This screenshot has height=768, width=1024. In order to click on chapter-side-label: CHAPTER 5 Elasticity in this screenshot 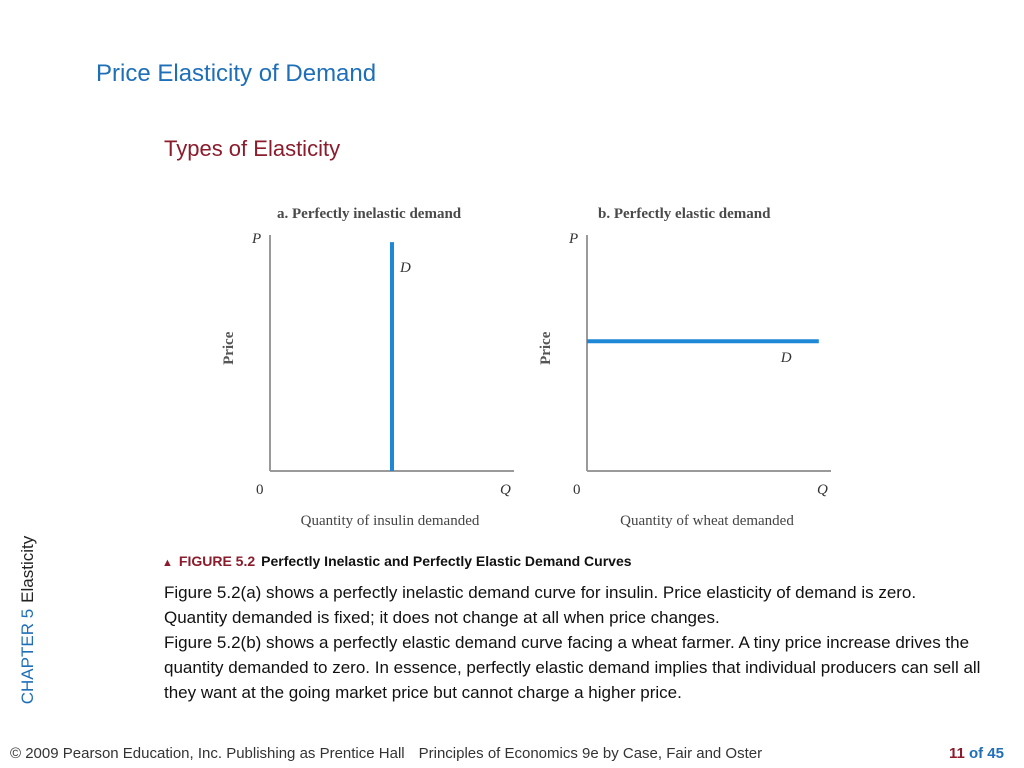, I will do `click(28, 620)`.